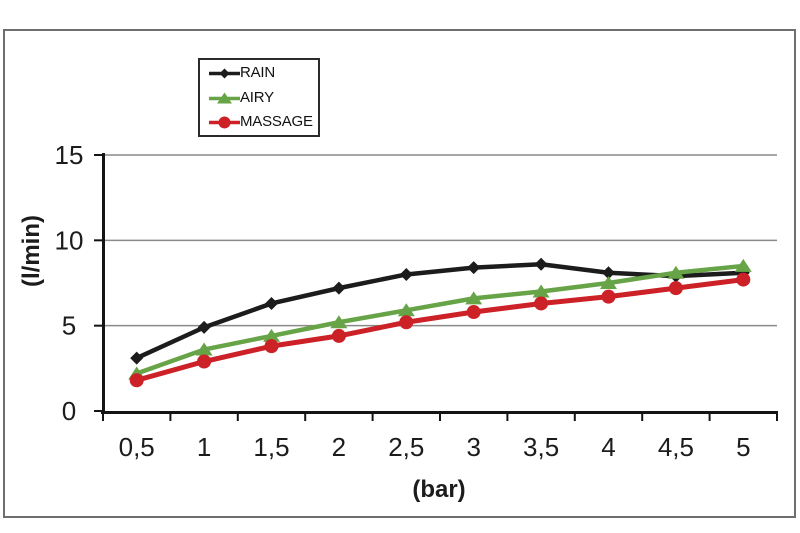  I want to click on rain-line-diamond-icon, so click(224, 73).